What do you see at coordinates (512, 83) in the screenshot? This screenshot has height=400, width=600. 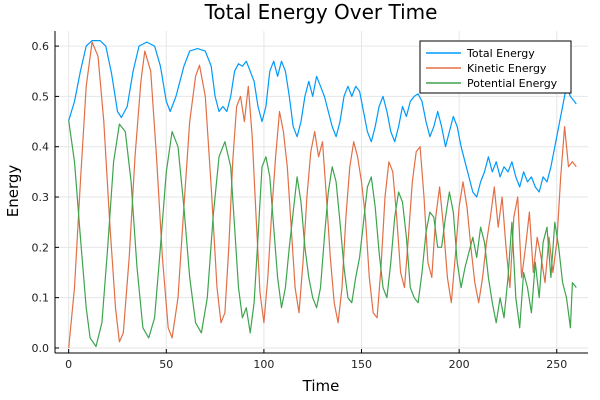 I see `potential-energy-legend-label: Potential Energy` at bounding box center [512, 83].